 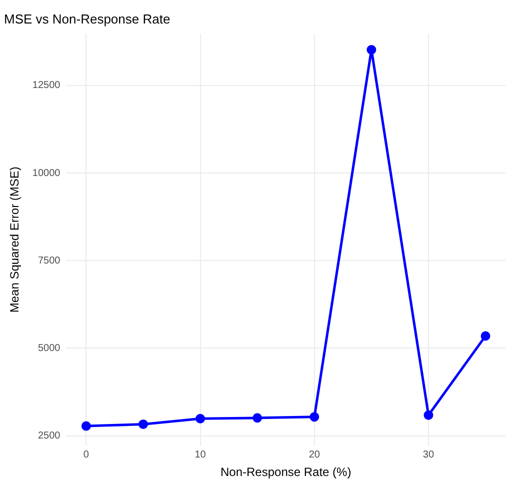 What do you see at coordinates (86, 454) in the screenshot?
I see `x-tick-label: 0` at bounding box center [86, 454].